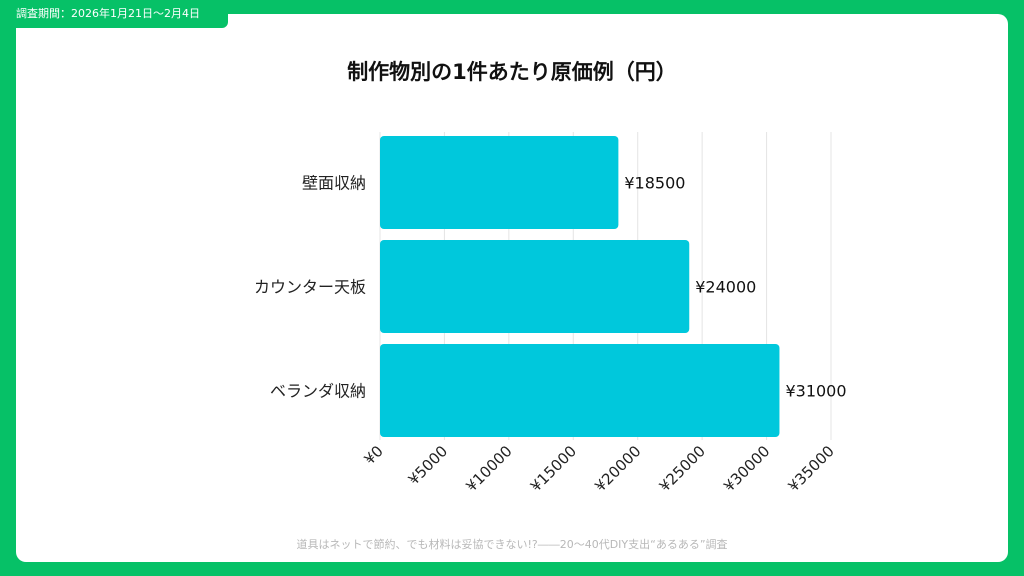 This screenshot has width=1024, height=576. I want to click on x-tick-label: ¥15000, so click(553, 468).